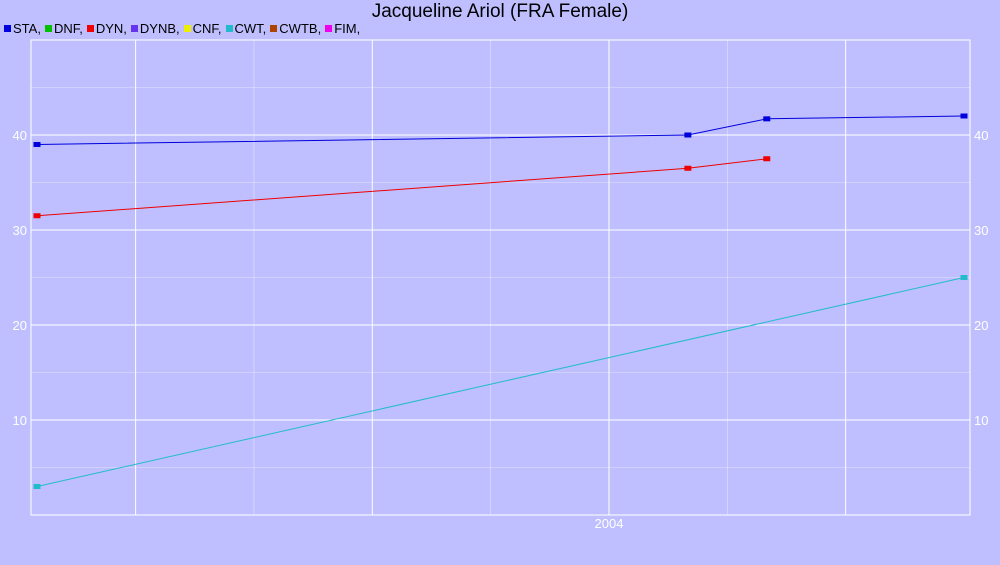  I want to click on y-tick-label-right: 20, so click(981, 325).